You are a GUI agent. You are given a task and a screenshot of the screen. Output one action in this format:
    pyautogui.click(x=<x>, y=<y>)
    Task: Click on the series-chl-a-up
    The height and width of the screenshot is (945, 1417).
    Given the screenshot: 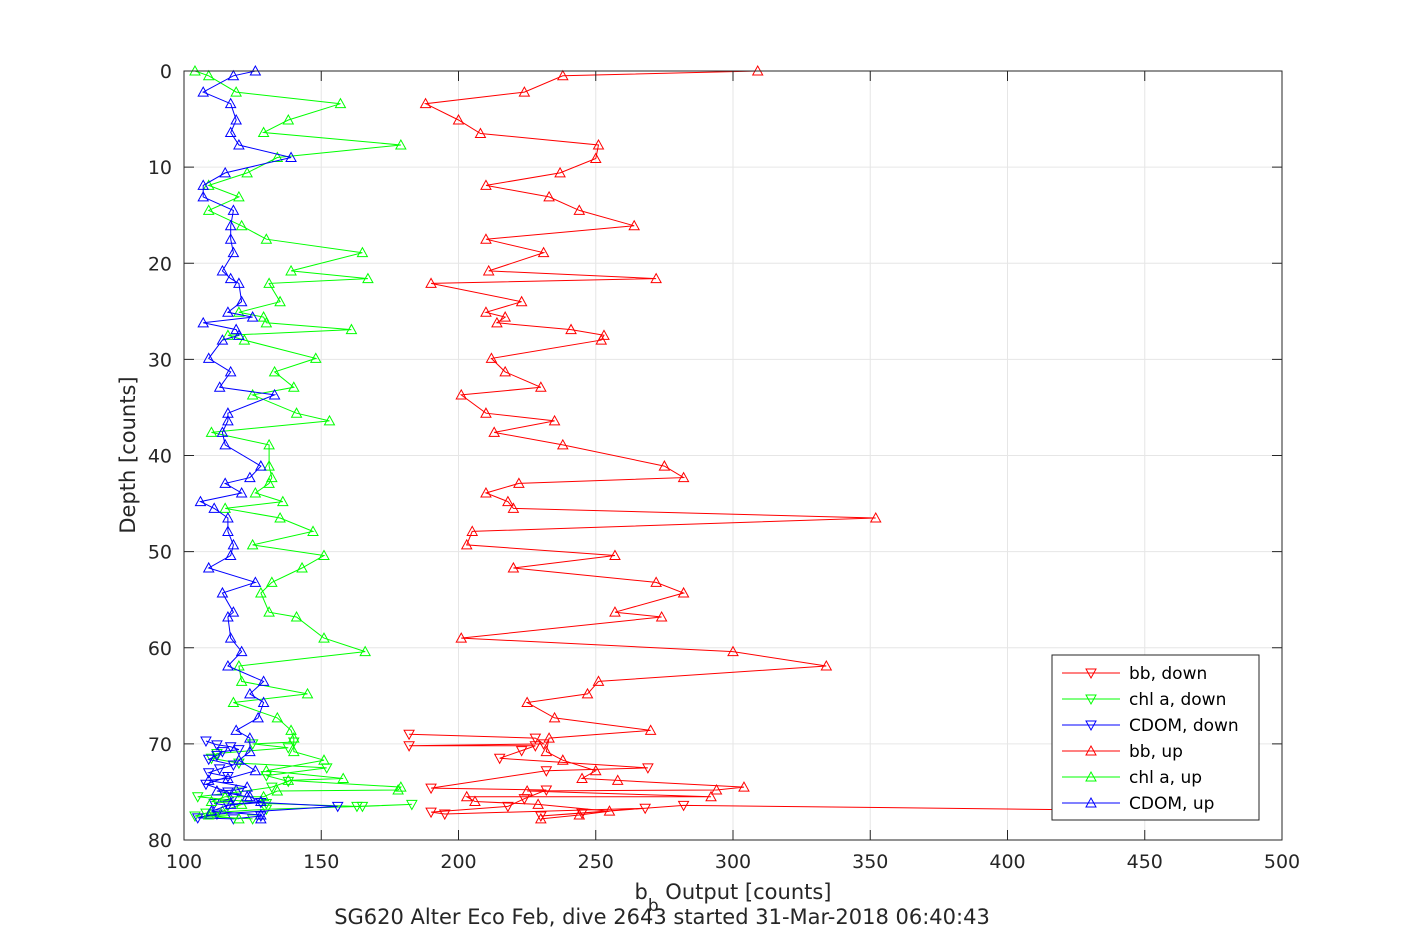 What is the action you would take?
    pyautogui.click(x=298, y=444)
    